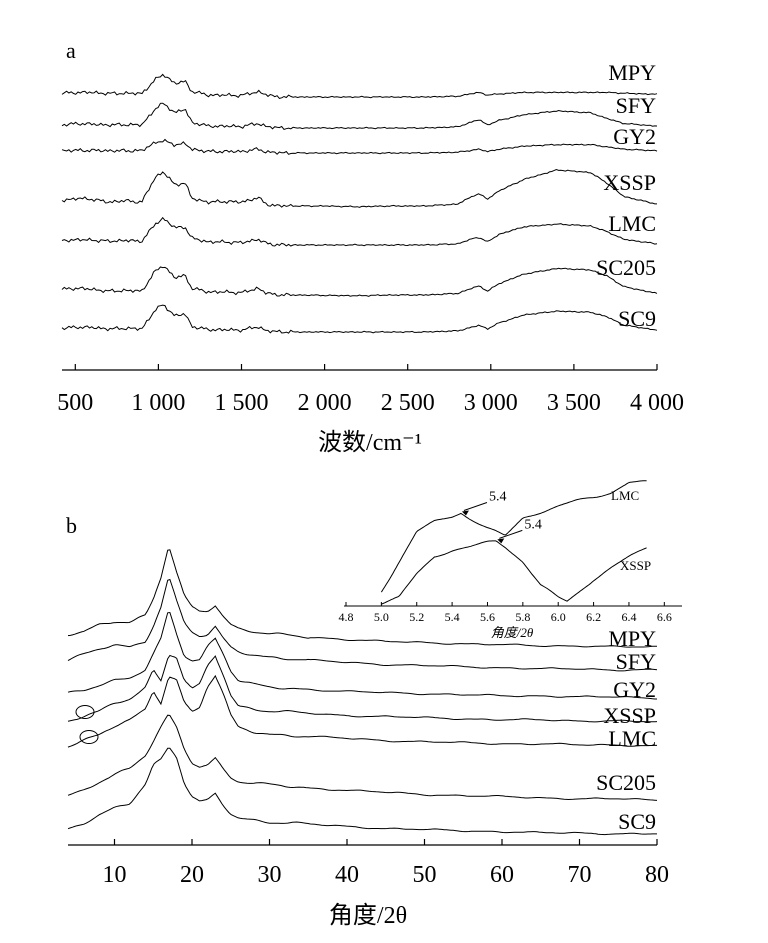 The image size is (768, 943). Describe the element at coordinates (71, 525) in the screenshot. I see `panel-label-b: b` at that location.